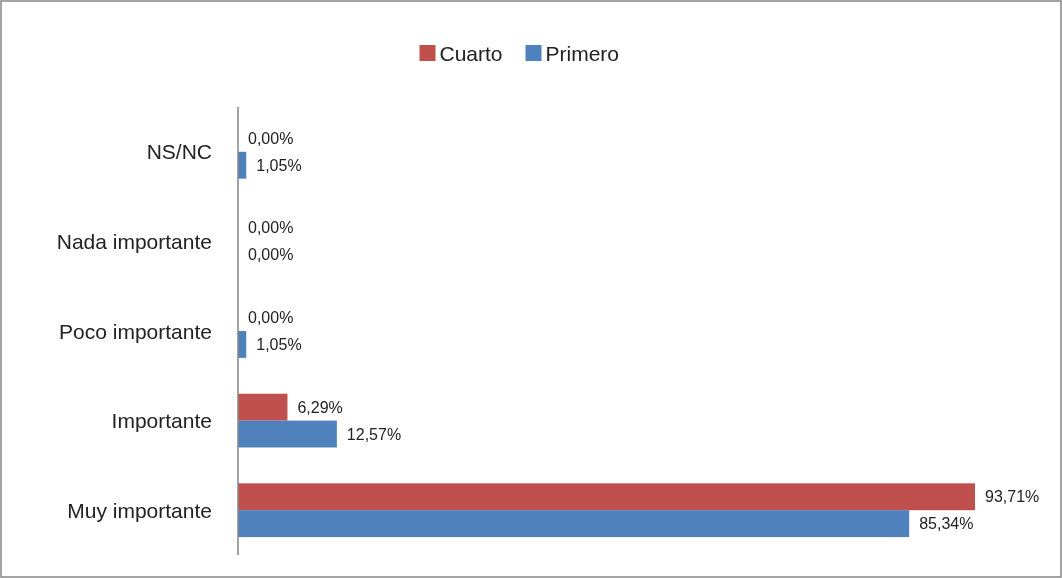  I want to click on data-label: 12,57%, so click(374, 434).